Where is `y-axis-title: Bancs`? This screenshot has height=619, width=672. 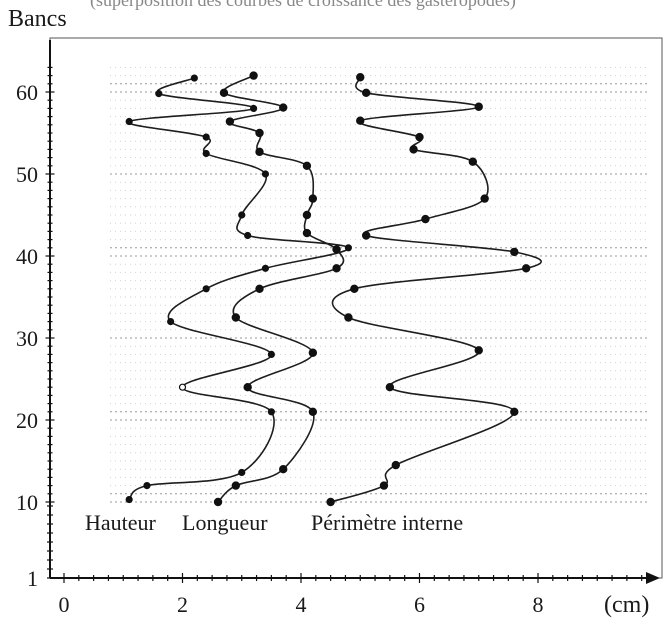
y-axis-title: Bancs is located at coordinates (37, 19).